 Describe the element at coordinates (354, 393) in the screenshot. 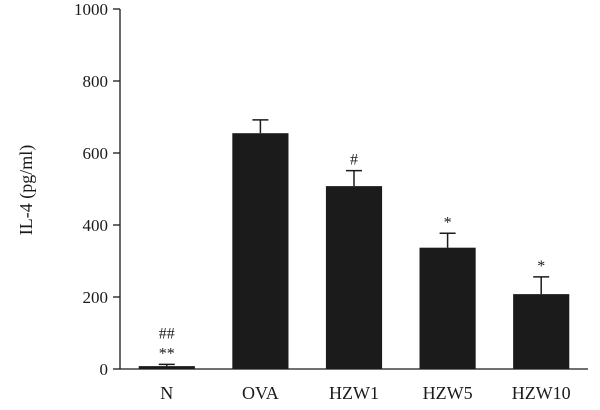

I see `x-tick-label: HZW1` at that location.